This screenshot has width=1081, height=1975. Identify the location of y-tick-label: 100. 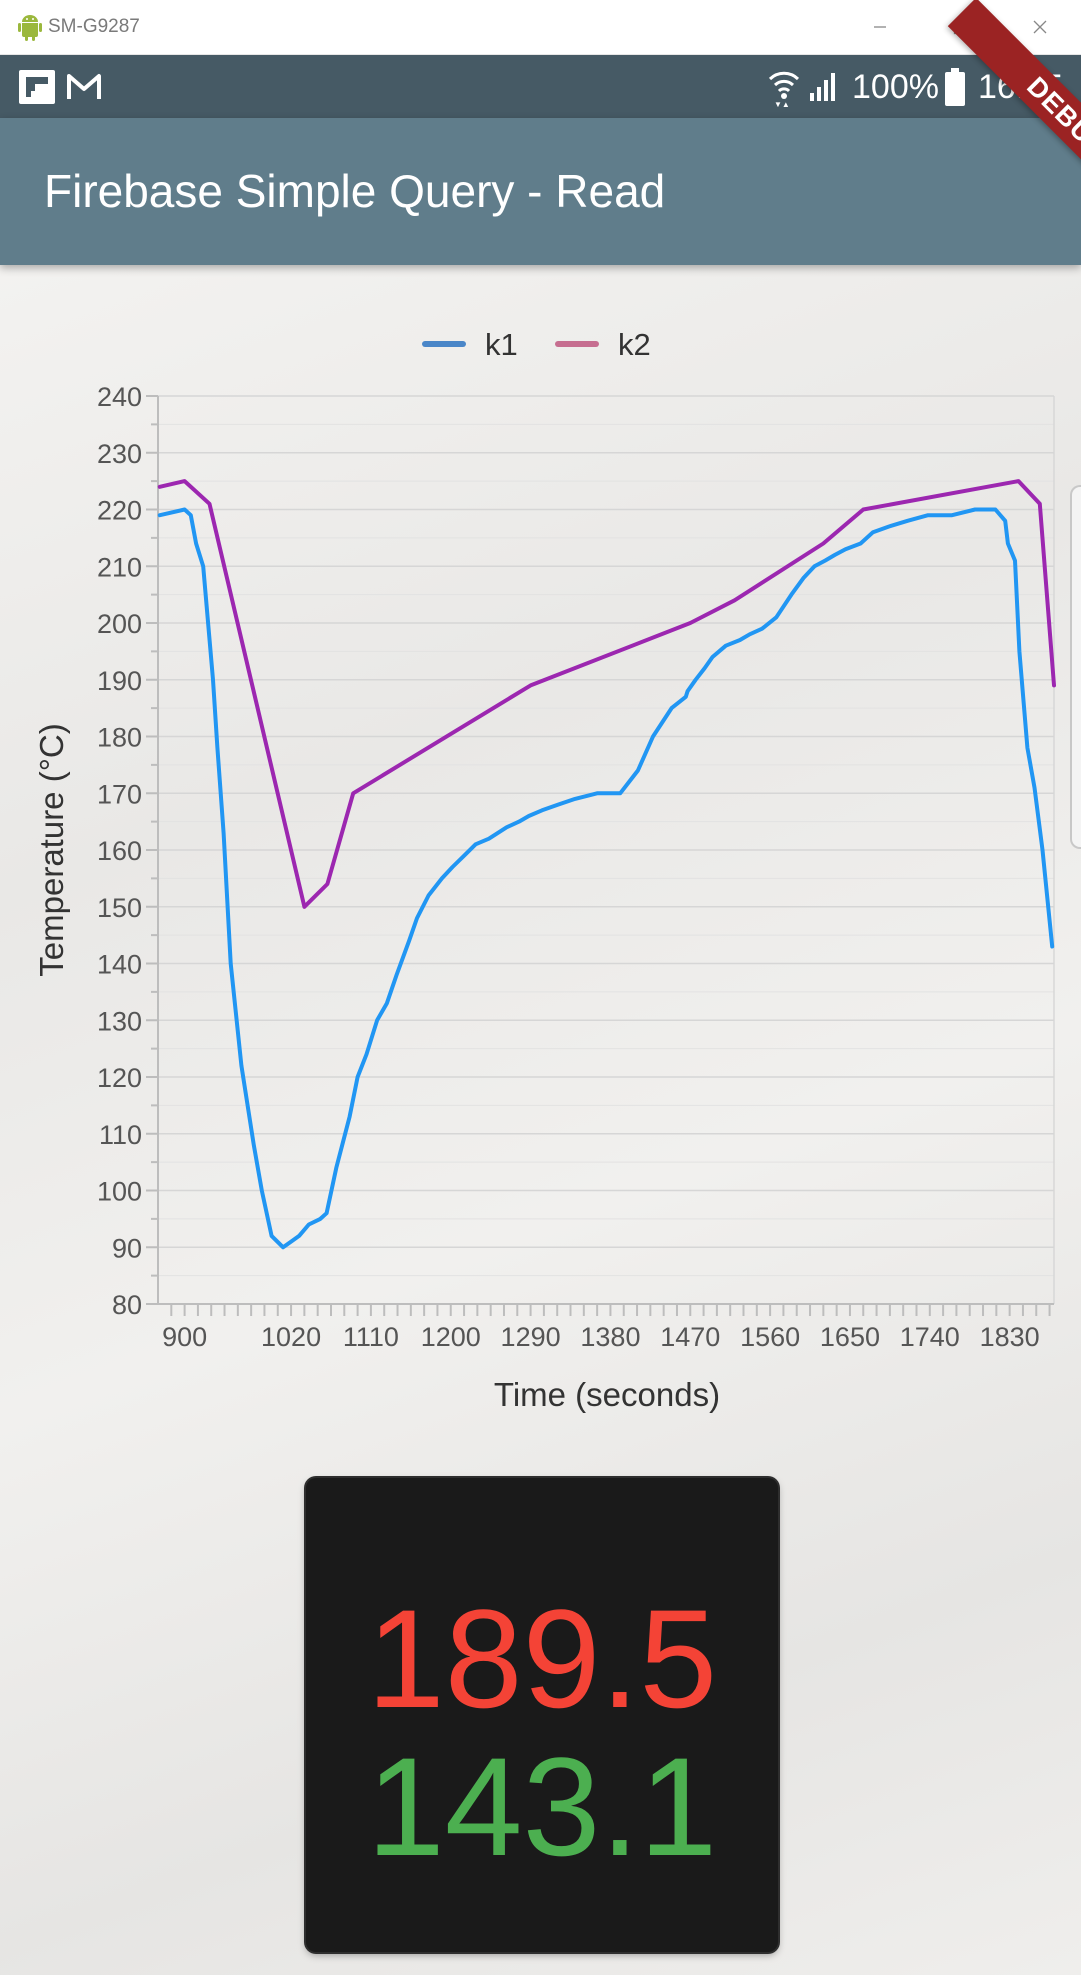
(119, 1192).